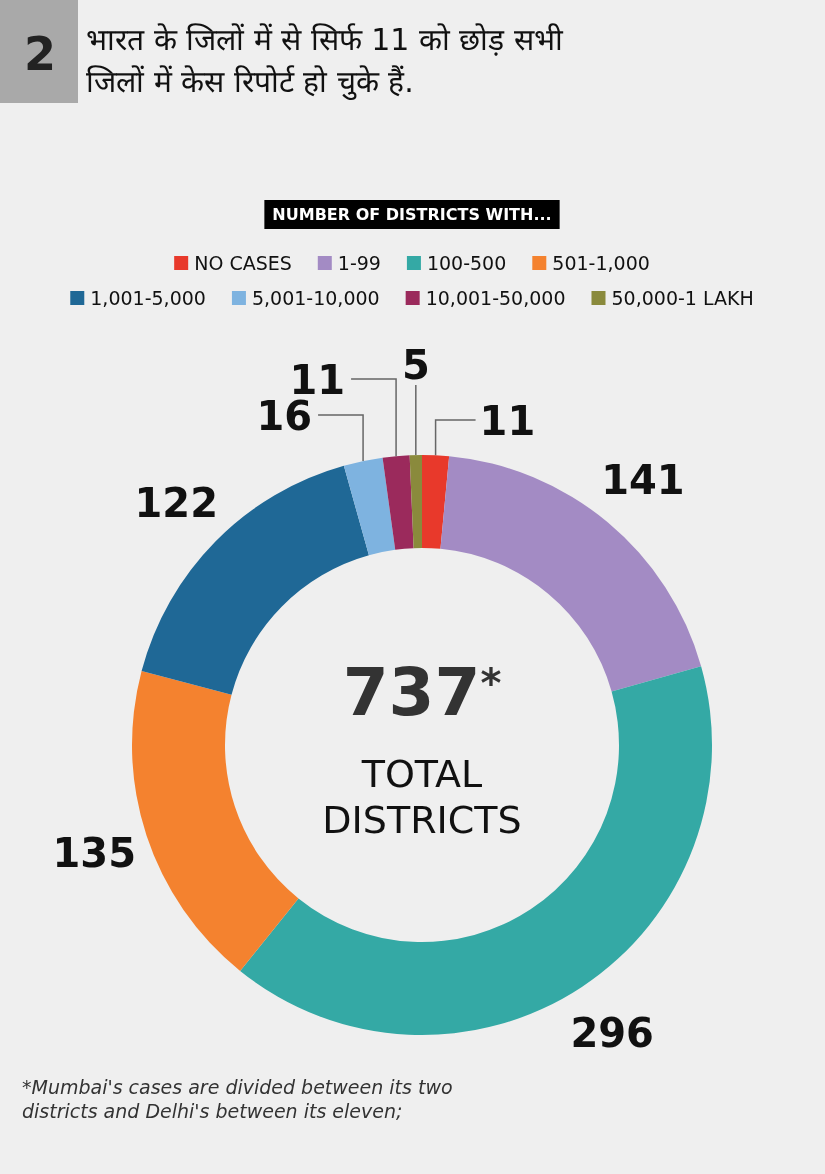 The width and height of the screenshot is (825, 1174). Describe the element at coordinates (325, 61) in the screenshot. I see `chart-title: भारत के जिलों में से सिर्फ 11 को छोड़ सभी जिलों में केस रिपोर्ट हो चुके हैं.` at that location.